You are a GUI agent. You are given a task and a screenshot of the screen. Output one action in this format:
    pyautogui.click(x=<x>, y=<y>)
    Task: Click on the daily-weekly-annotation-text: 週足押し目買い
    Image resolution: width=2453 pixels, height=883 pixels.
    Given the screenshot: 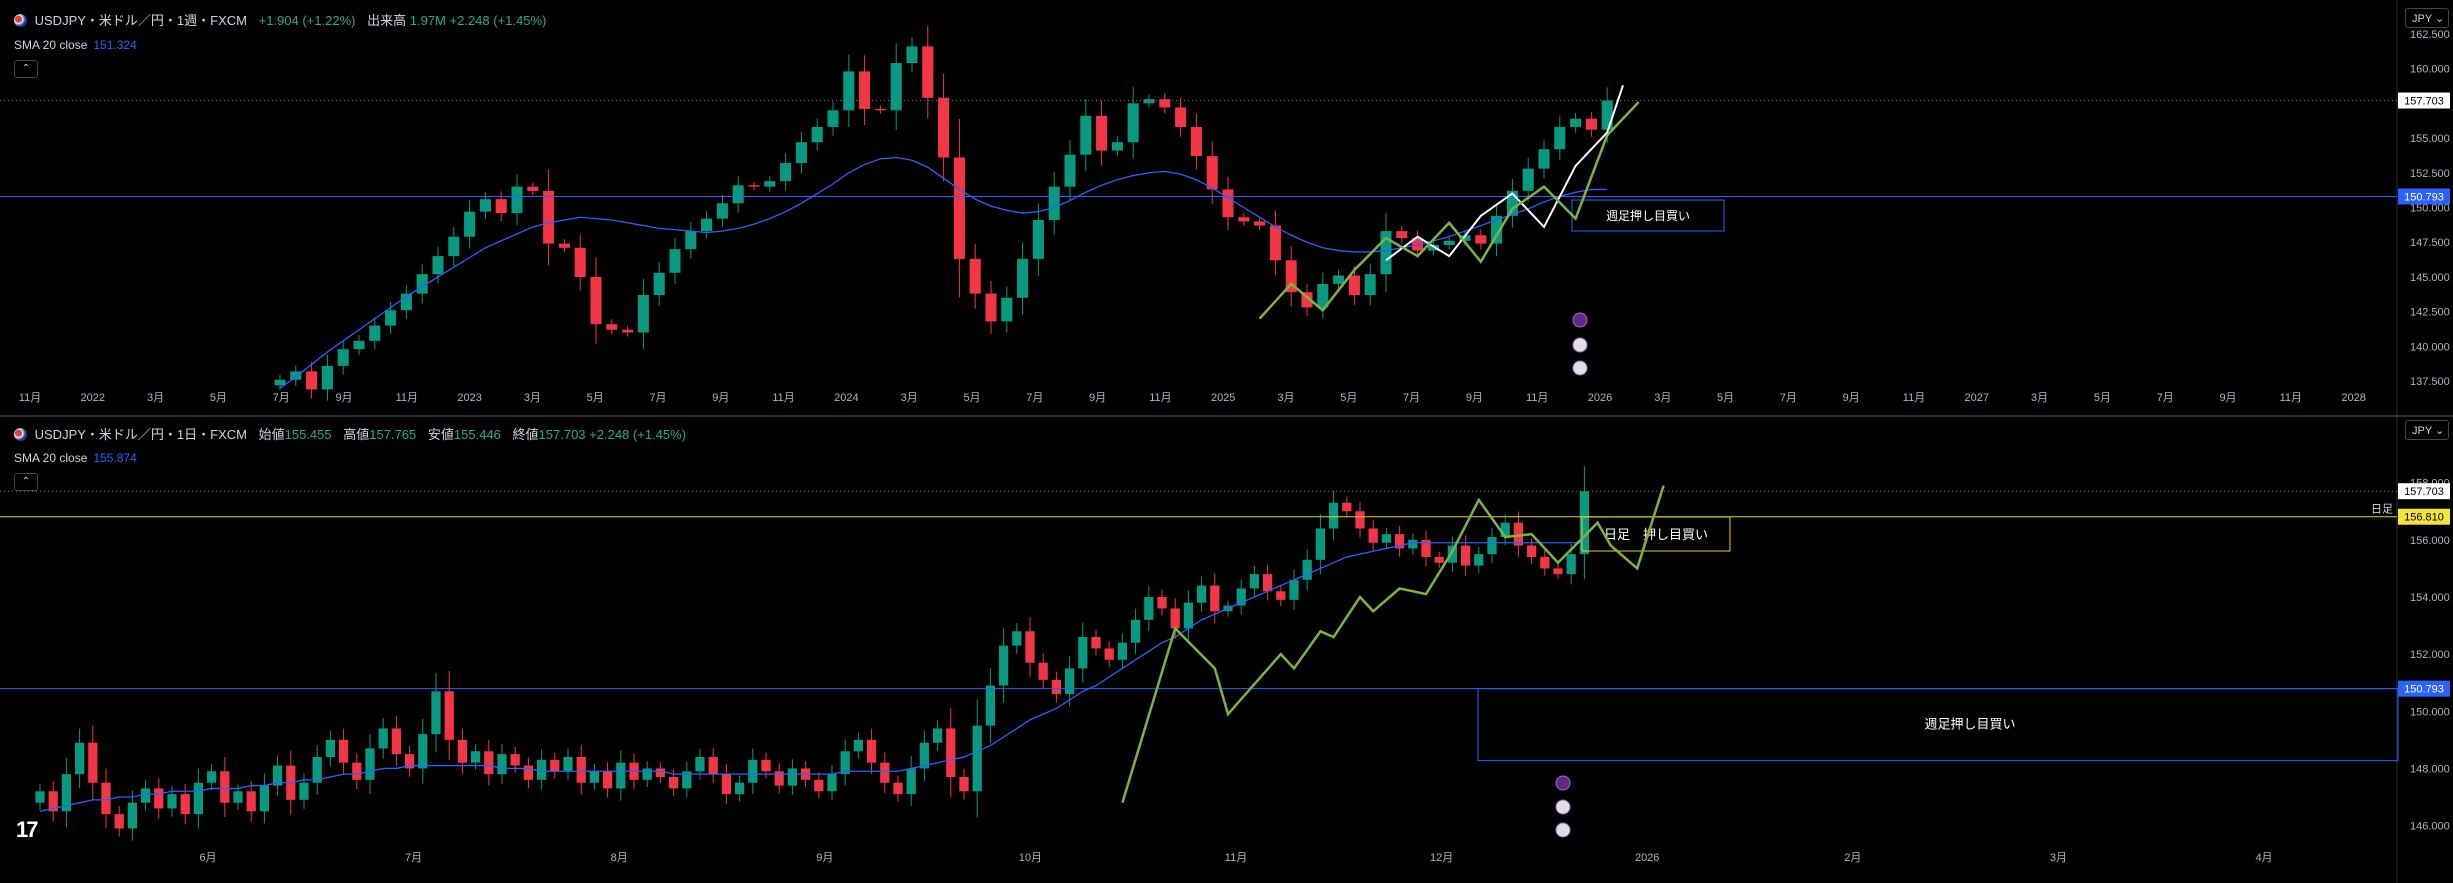 What is the action you would take?
    pyautogui.click(x=1969, y=724)
    